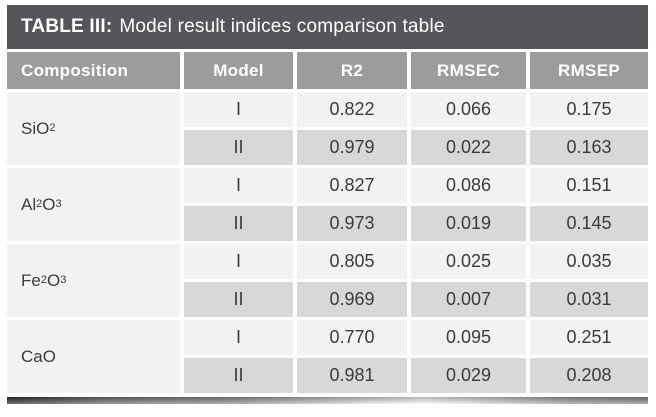 The width and height of the screenshot is (656, 417). What do you see at coordinates (589, 223) in the screenshot?
I see `cell-rmsep: 0.145` at bounding box center [589, 223].